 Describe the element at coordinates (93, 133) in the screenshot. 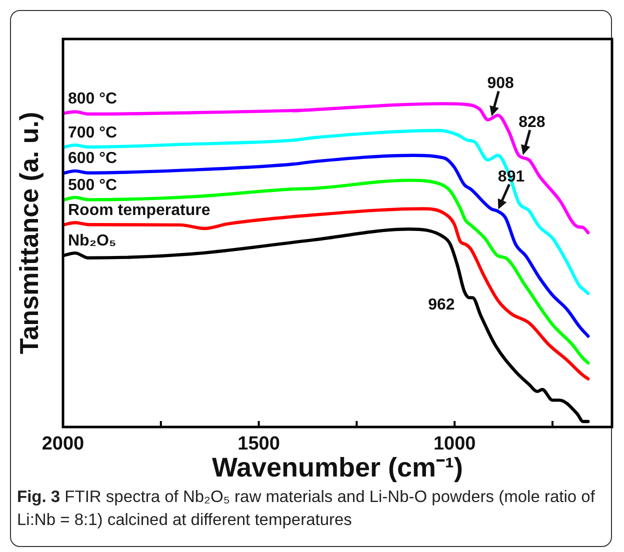

I see `series-label: 700 °C` at that location.